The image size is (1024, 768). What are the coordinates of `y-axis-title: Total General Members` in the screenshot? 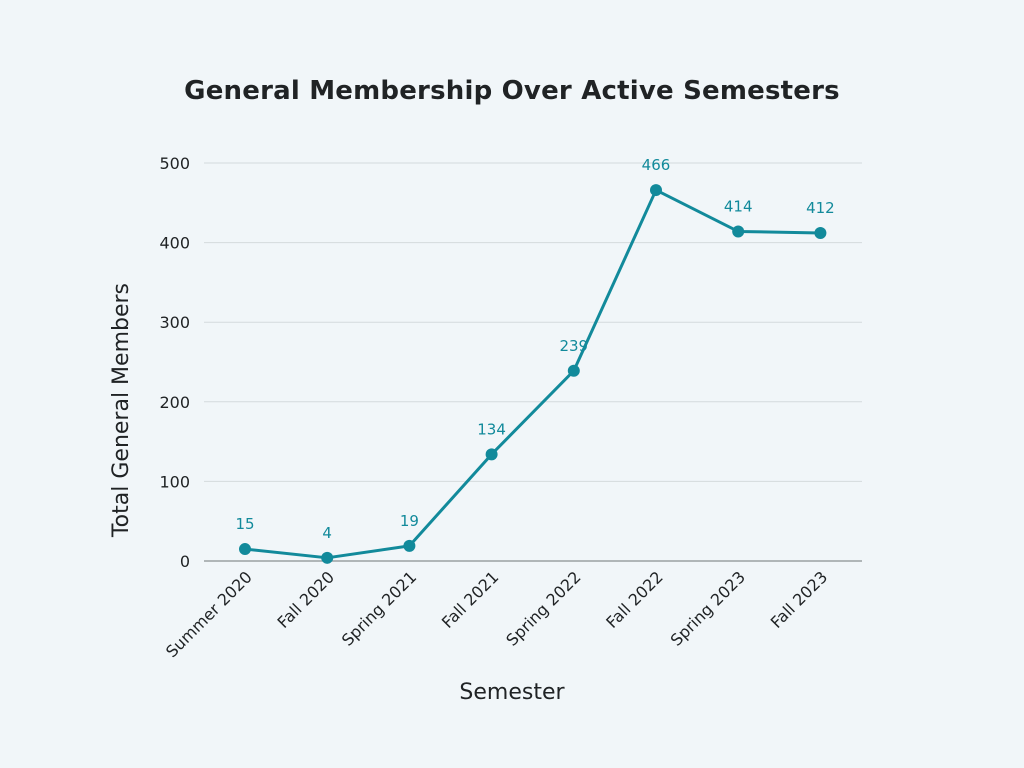 It's located at (121, 410).